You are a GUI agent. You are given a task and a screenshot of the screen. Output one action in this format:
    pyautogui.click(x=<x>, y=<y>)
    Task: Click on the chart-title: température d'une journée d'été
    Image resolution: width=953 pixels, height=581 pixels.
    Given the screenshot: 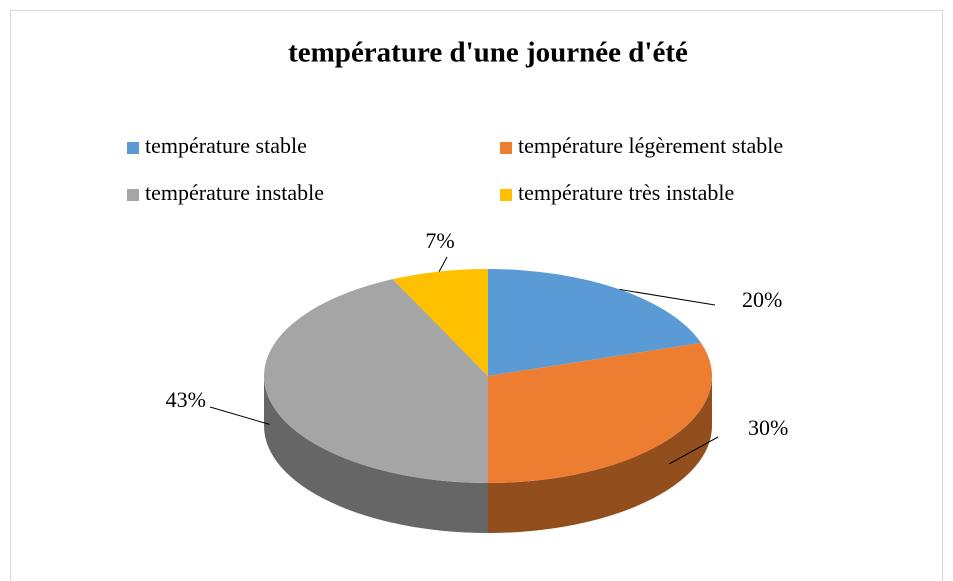 What is the action you would take?
    pyautogui.click(x=488, y=53)
    